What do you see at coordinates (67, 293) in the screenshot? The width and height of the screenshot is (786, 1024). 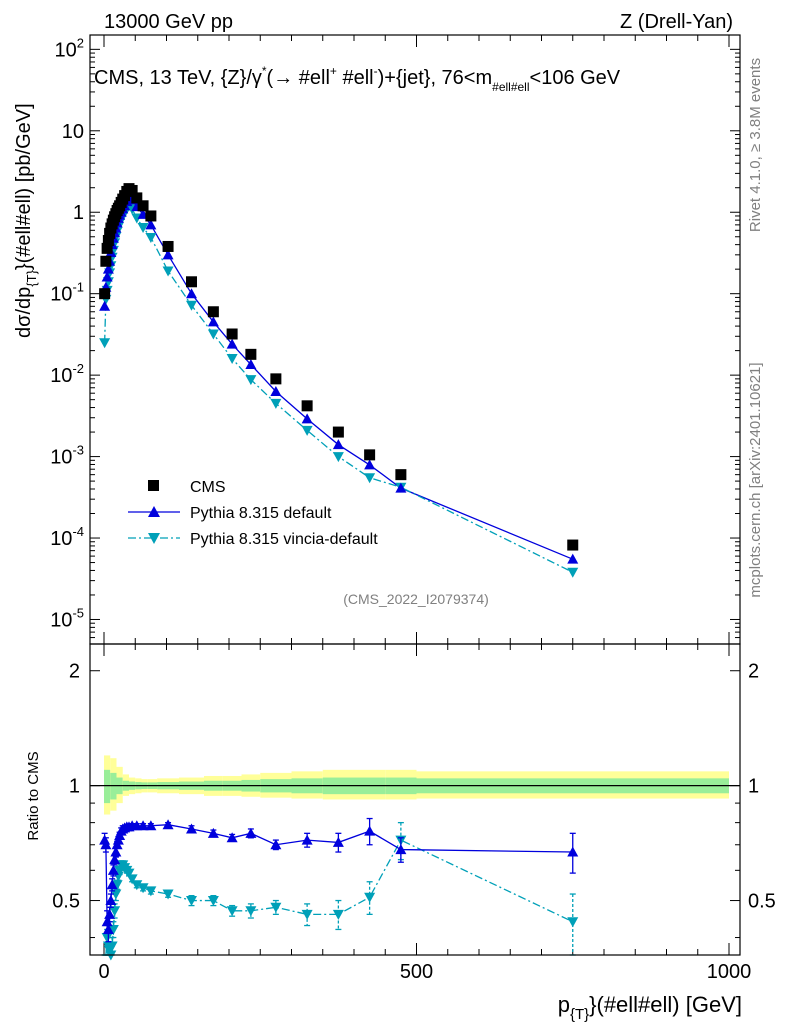 I see `upper-y-tick-label: 10⁻¹` at bounding box center [67, 293].